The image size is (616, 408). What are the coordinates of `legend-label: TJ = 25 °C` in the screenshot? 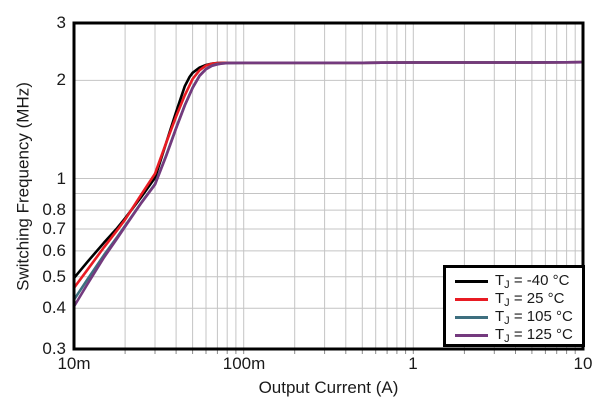 It's located at (530, 299).